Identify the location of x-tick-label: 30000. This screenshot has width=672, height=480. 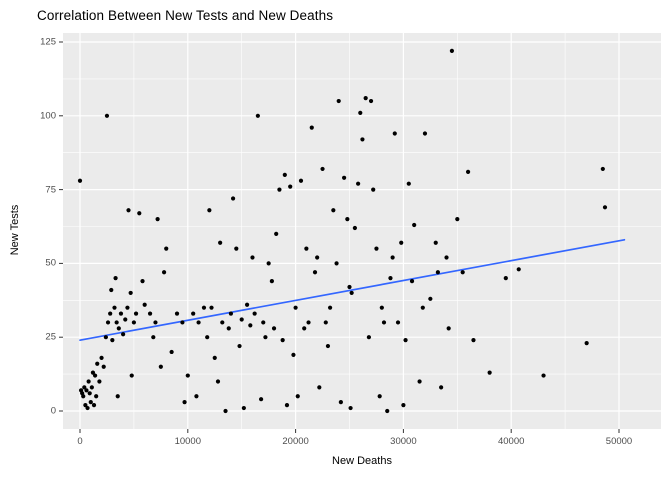
(403, 441).